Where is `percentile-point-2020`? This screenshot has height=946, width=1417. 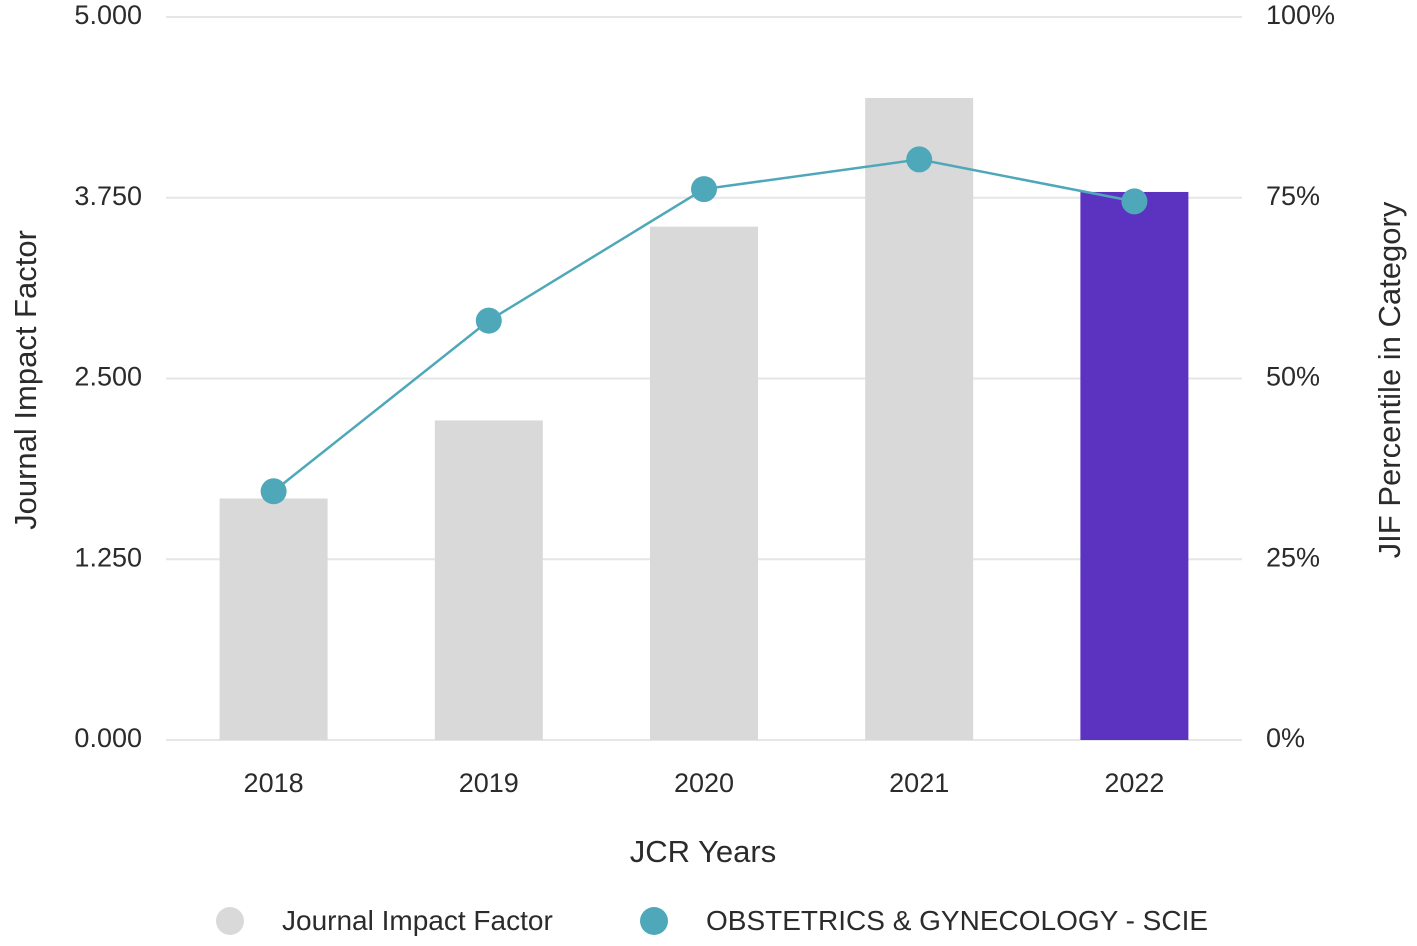
percentile-point-2020 is located at coordinates (704, 189).